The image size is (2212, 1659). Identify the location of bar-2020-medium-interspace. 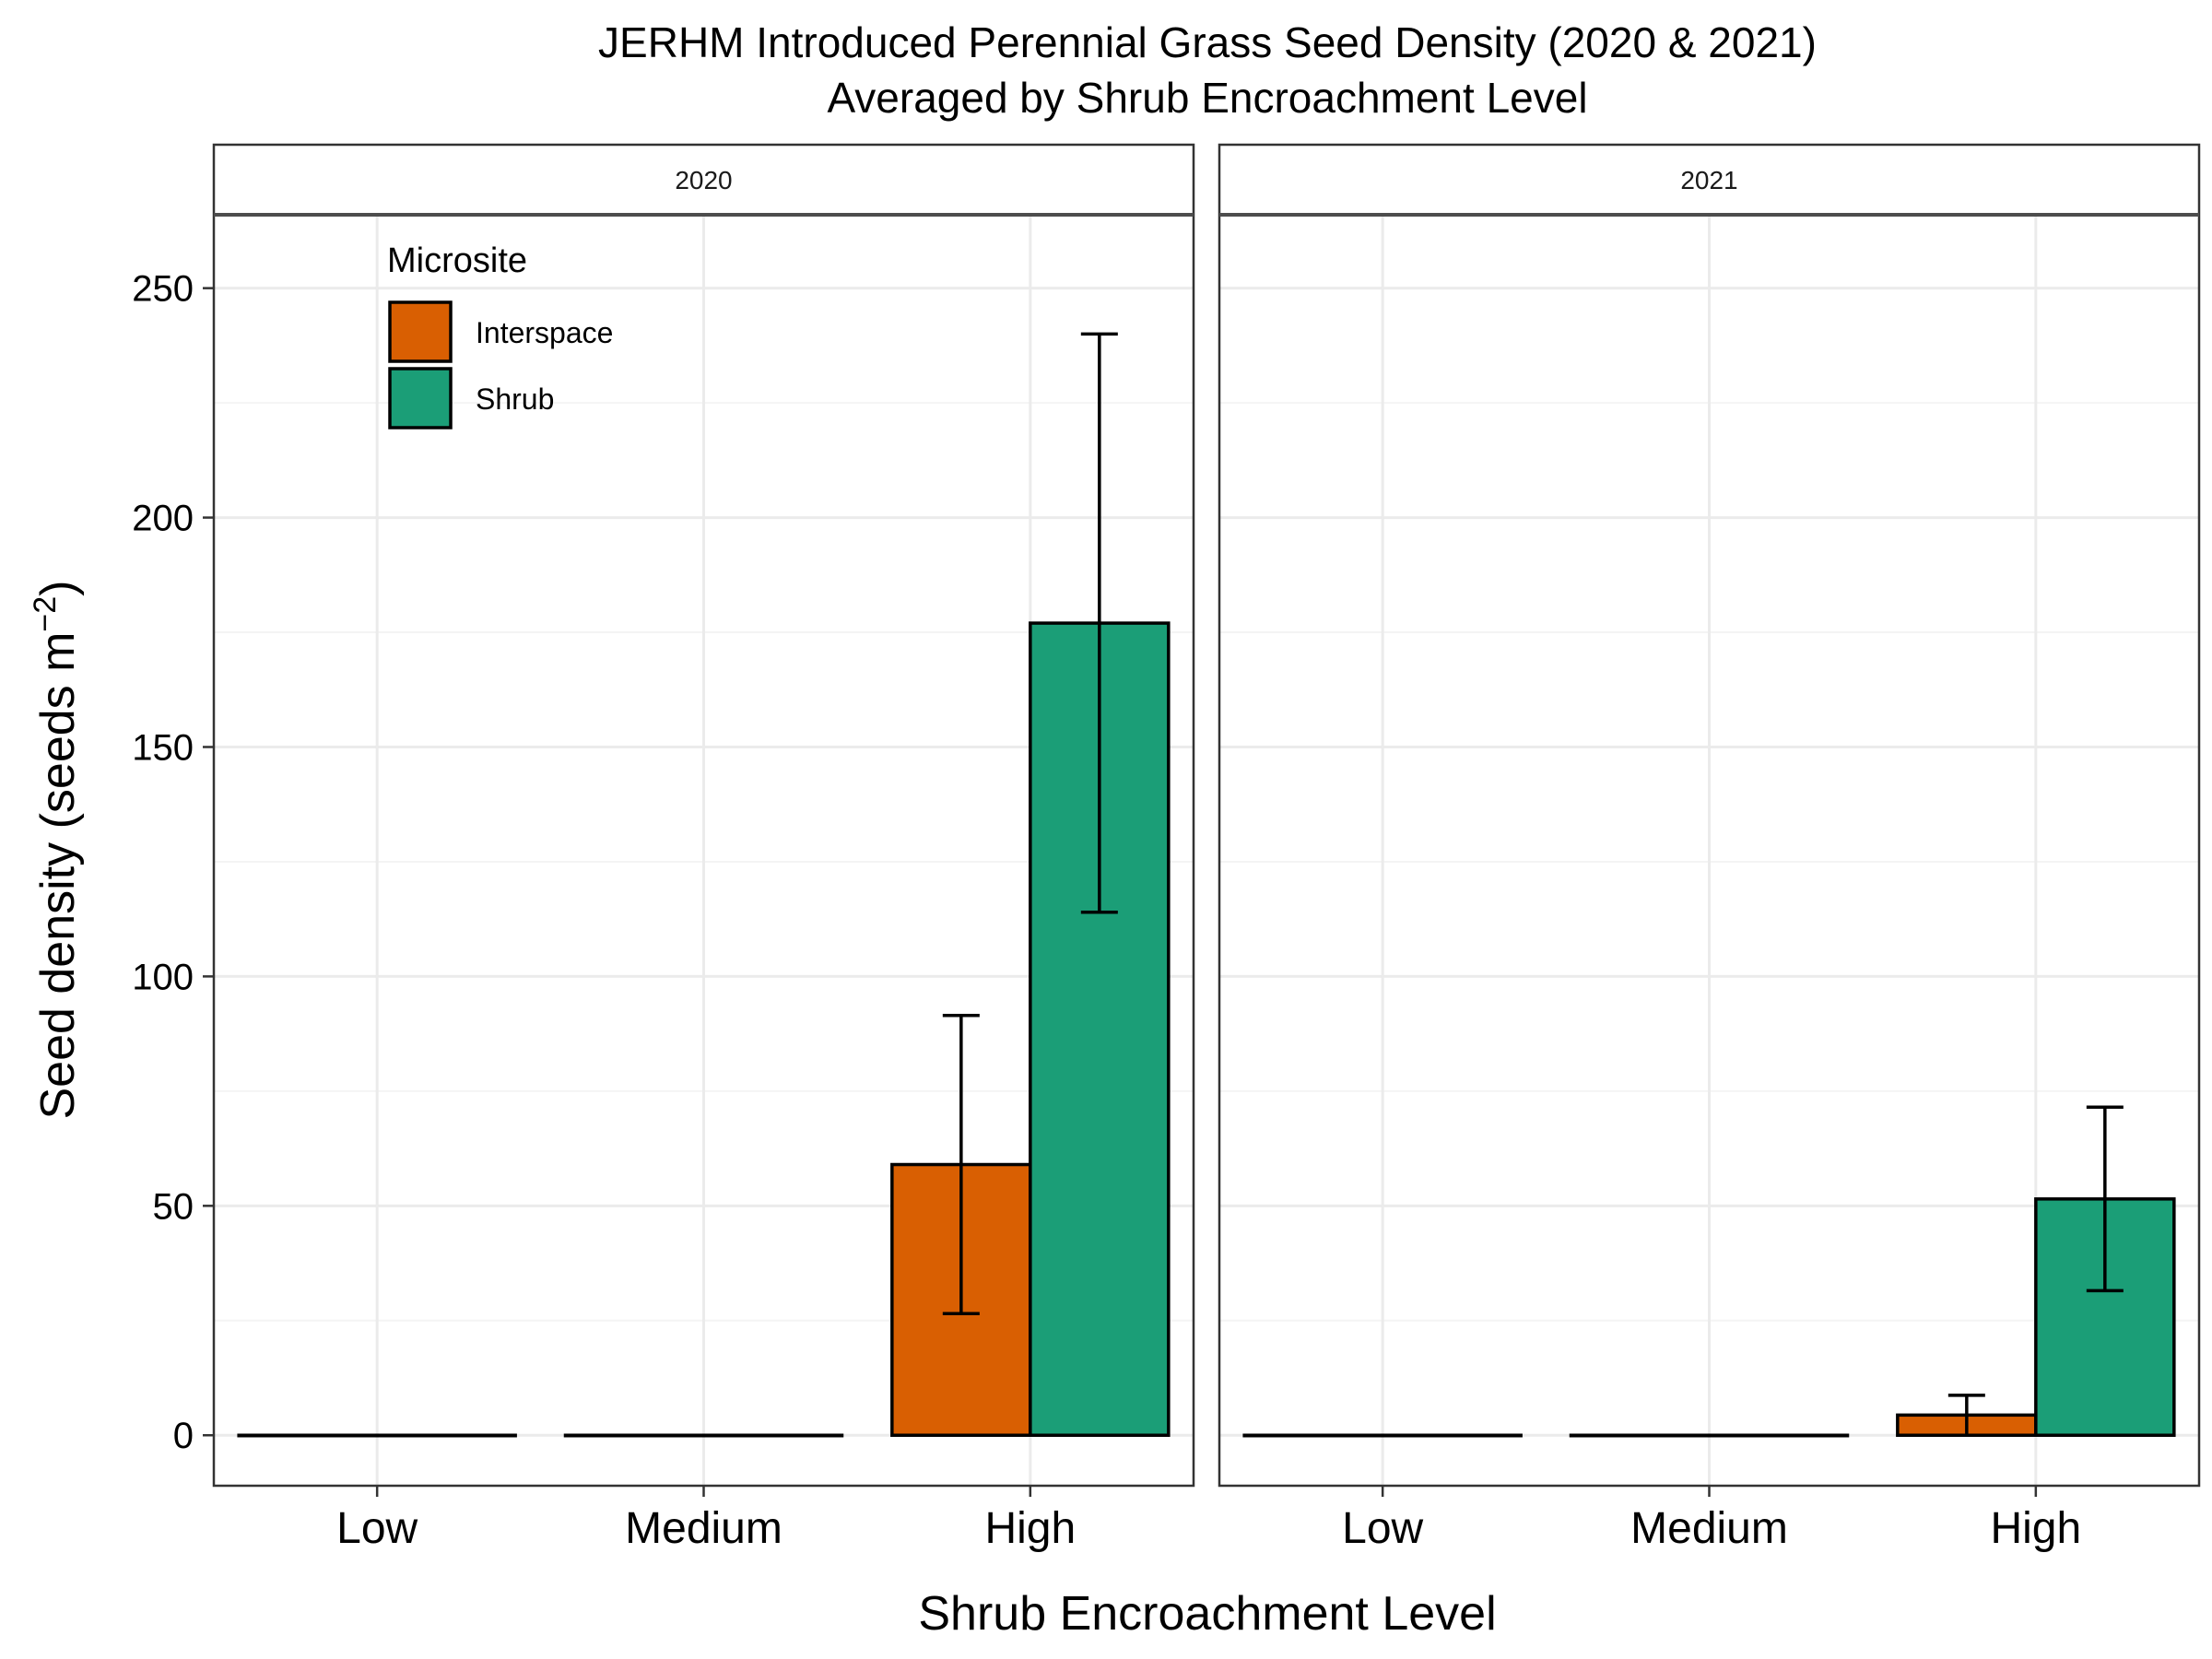
(634, 1435).